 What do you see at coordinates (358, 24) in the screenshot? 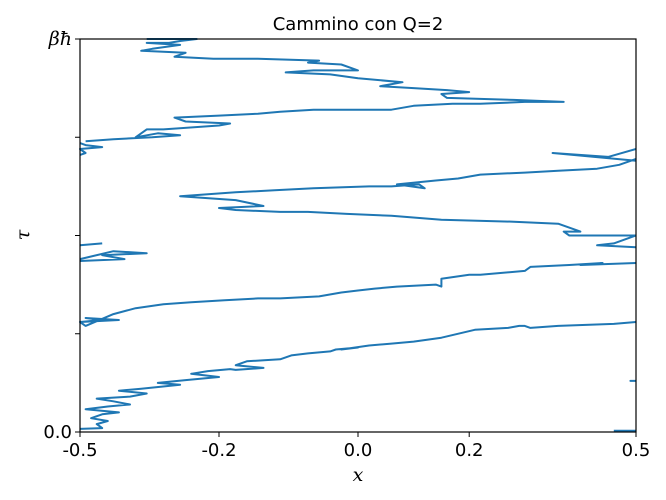
I see `chart-title: Cammino con Q=2` at bounding box center [358, 24].